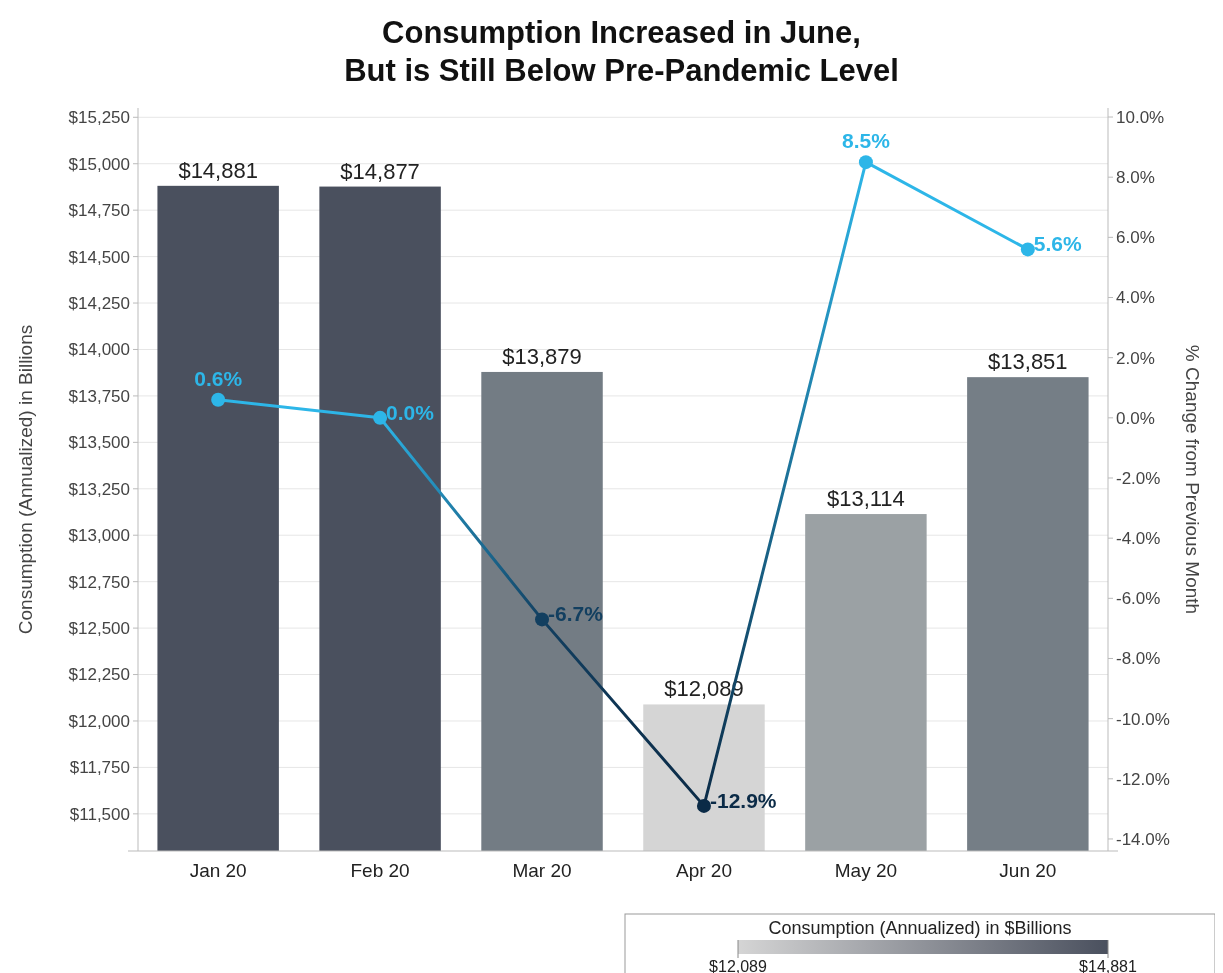 This screenshot has height=973, width=1223. What do you see at coordinates (99, 396) in the screenshot?
I see `y-tick-label: $13,750` at bounding box center [99, 396].